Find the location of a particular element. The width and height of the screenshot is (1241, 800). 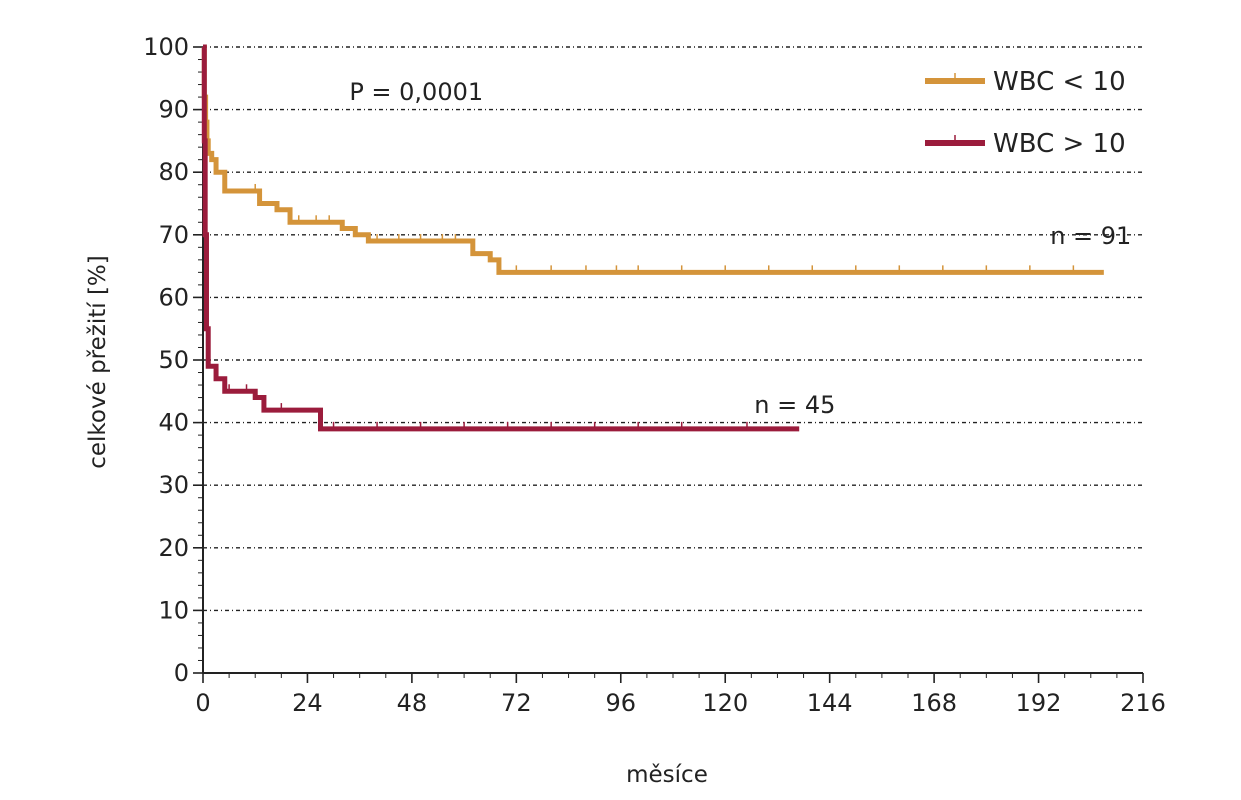

x-tick-label-144: 144 is located at coordinates (830, 703).